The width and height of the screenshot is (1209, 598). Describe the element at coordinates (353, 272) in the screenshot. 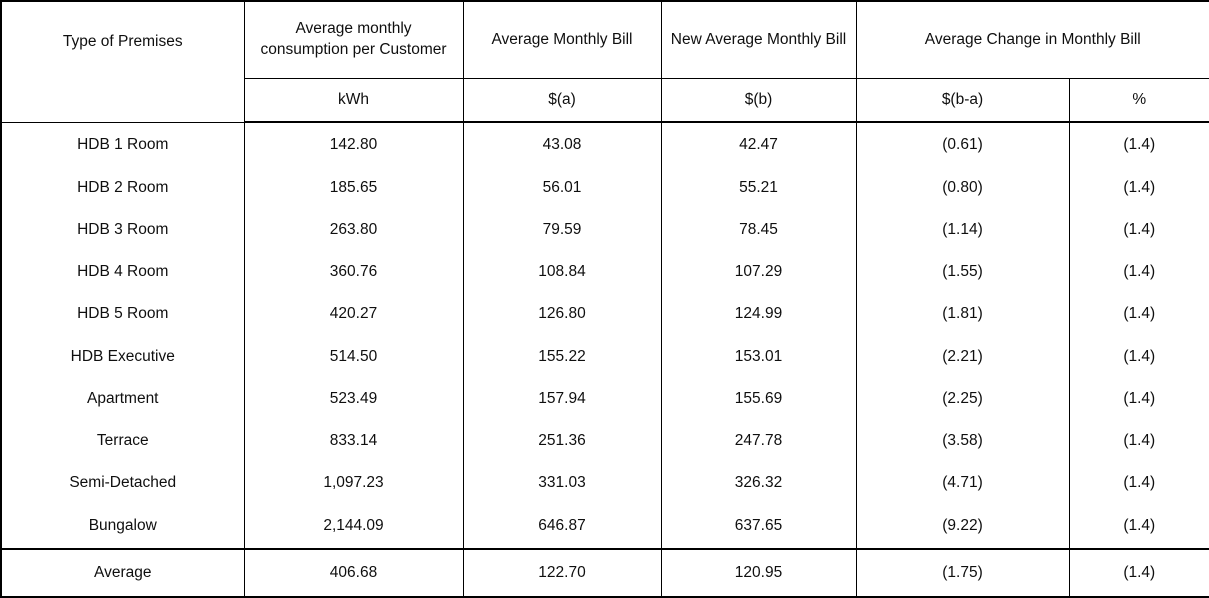

I see `consumption-cell: 360.76` at that location.